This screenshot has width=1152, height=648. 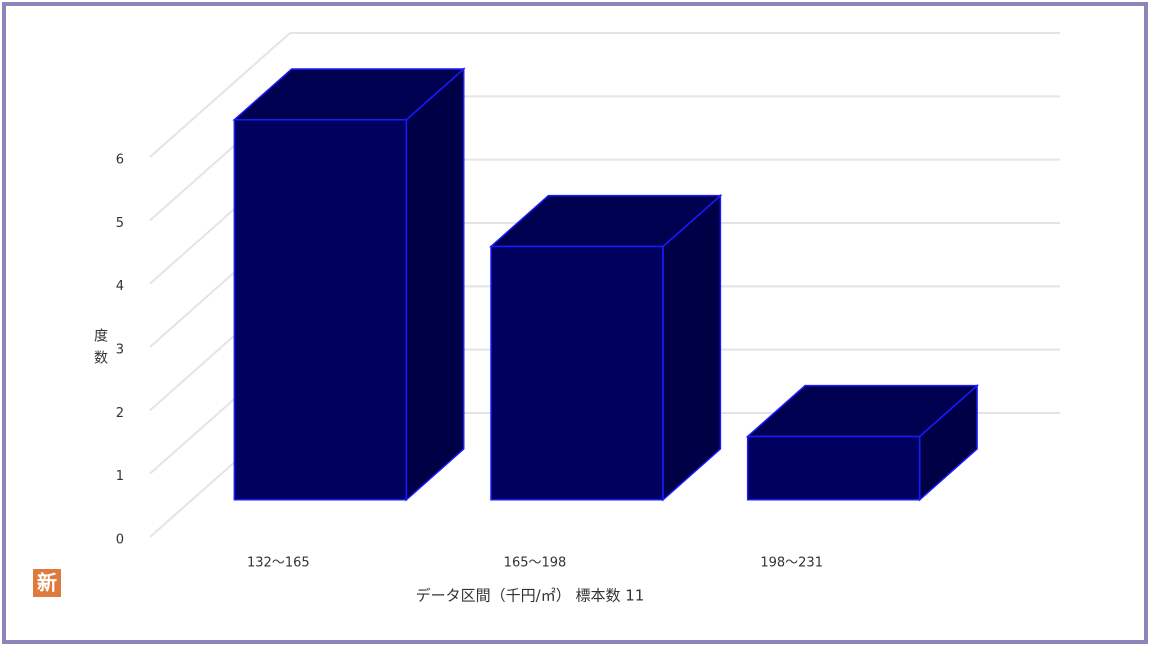 I want to click on y-tick-label: 1, so click(x=120, y=476).